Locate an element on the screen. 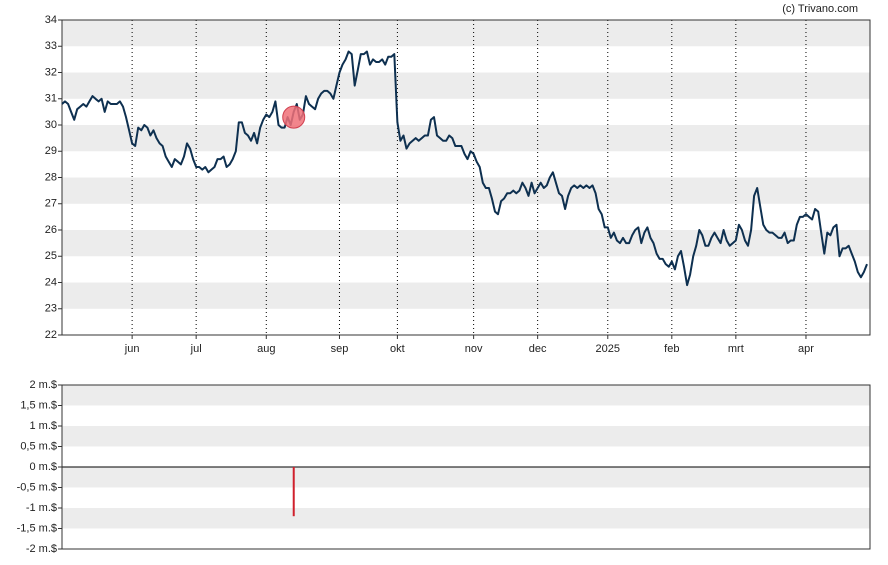  y-tick-label: 1,5 m.$ is located at coordinates (38, 405).